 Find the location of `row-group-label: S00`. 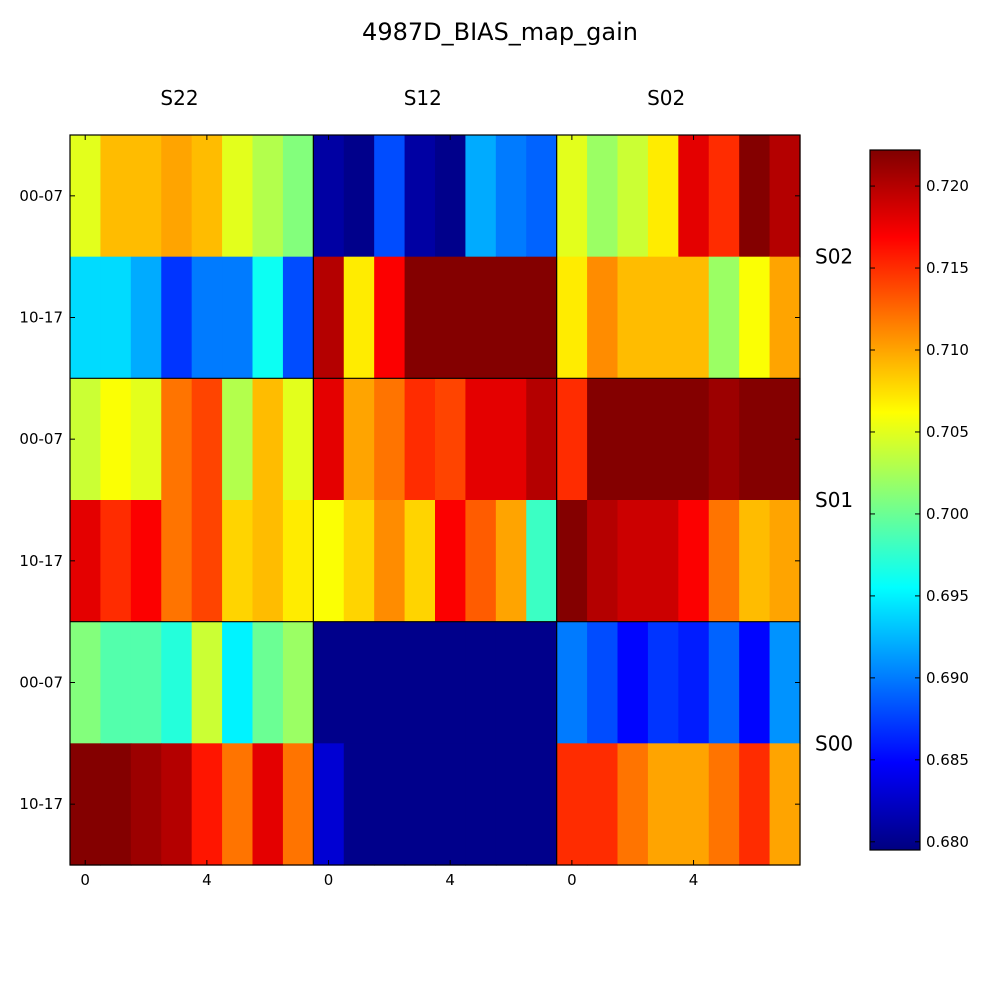

row-group-label: S00 is located at coordinates (834, 743).